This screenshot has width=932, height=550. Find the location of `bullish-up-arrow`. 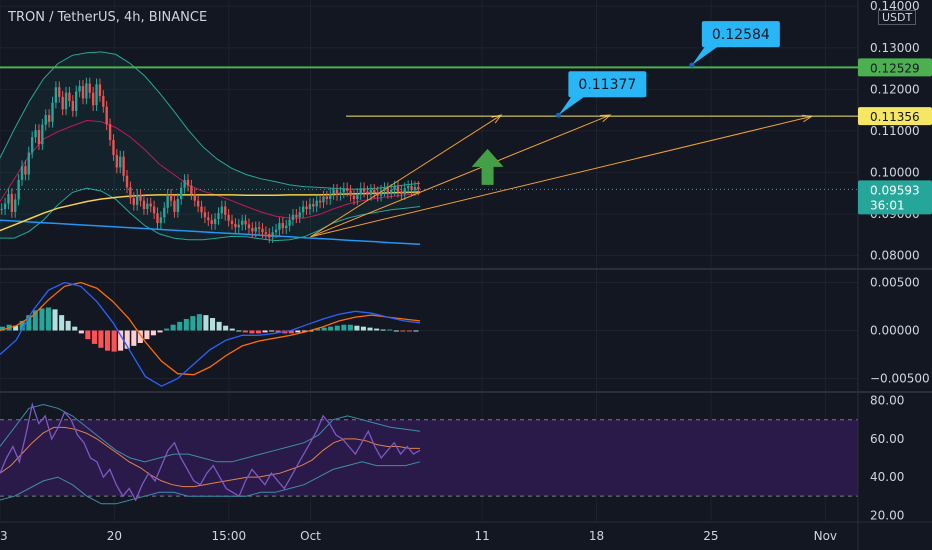

bullish-up-arrow is located at coordinates (487, 166).